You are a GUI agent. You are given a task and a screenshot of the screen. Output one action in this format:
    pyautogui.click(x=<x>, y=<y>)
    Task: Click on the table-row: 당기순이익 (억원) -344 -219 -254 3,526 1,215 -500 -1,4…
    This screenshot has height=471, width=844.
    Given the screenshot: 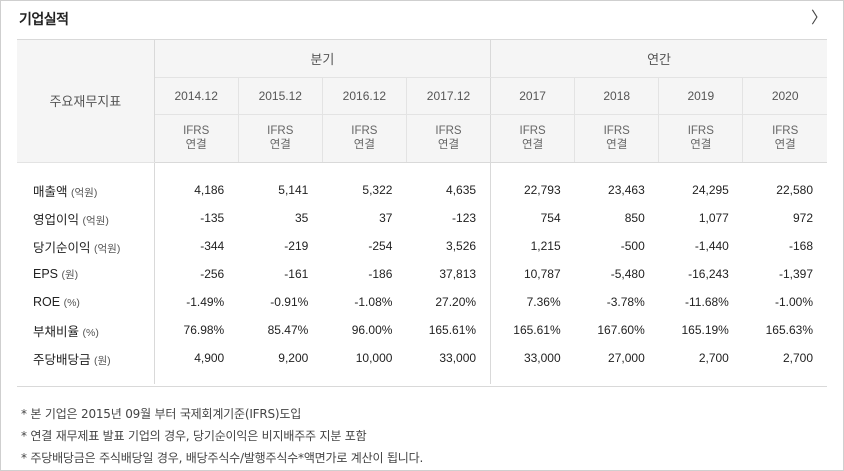 What is the action you would take?
    pyautogui.click(x=422, y=246)
    